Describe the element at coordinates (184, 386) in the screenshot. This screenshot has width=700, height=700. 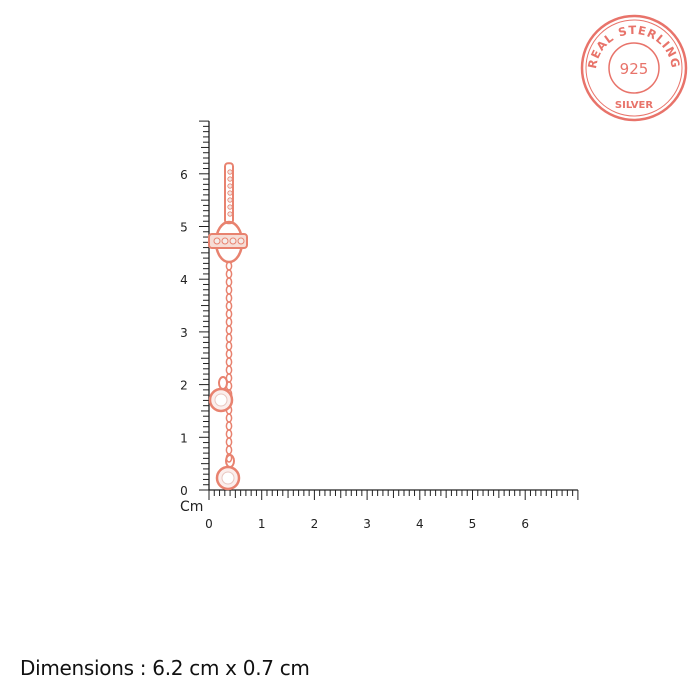
I see `vertical-tick-label: 2` at that location.